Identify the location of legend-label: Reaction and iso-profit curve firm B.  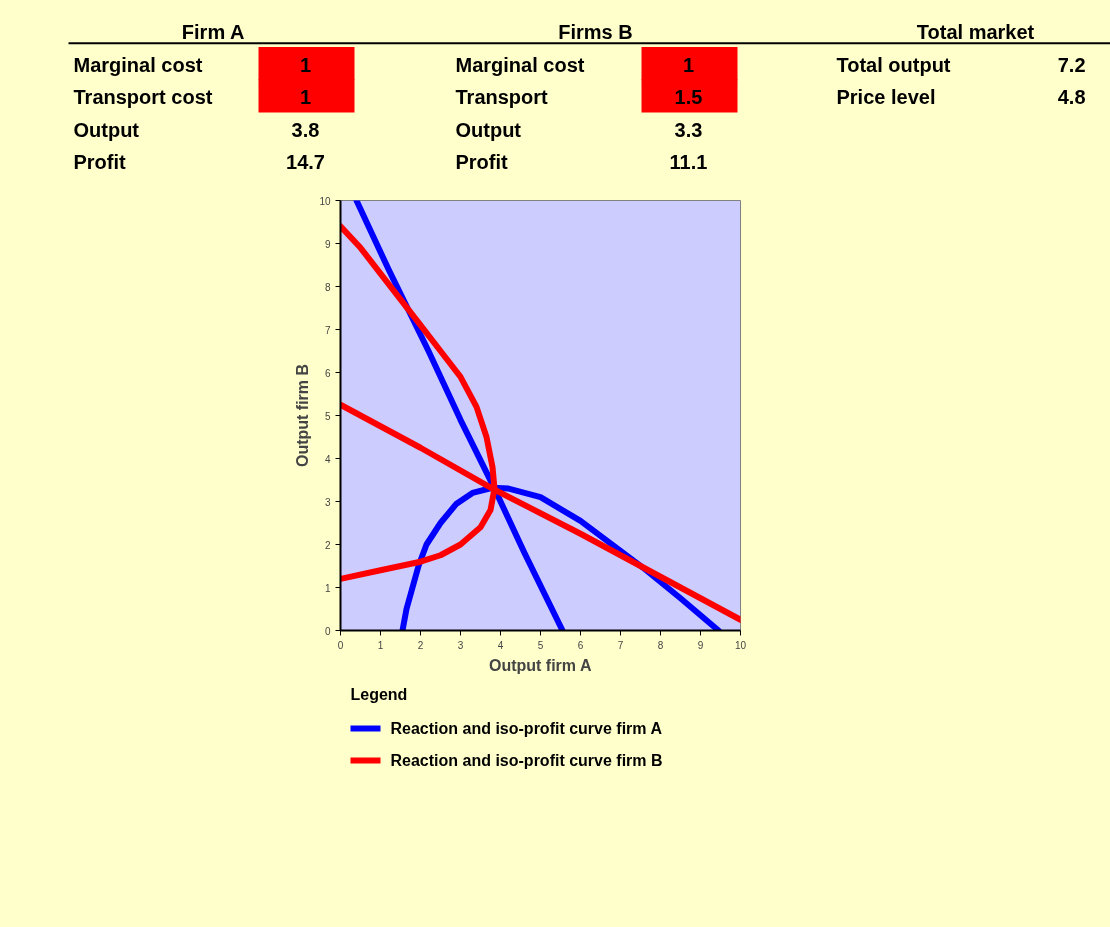
(526, 760).